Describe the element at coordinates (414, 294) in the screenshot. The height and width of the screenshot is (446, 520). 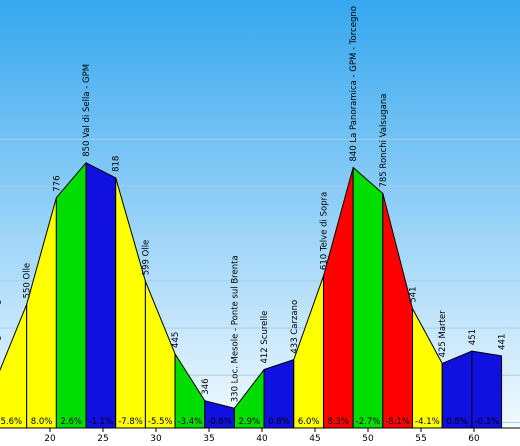
I see `point-label: 541` at that location.